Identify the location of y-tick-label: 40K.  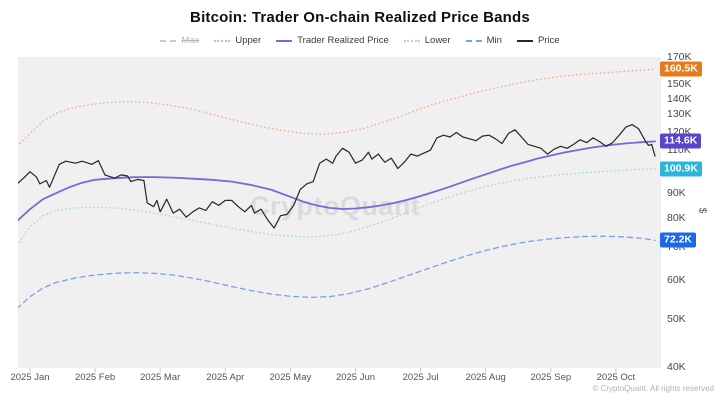
(676, 366).